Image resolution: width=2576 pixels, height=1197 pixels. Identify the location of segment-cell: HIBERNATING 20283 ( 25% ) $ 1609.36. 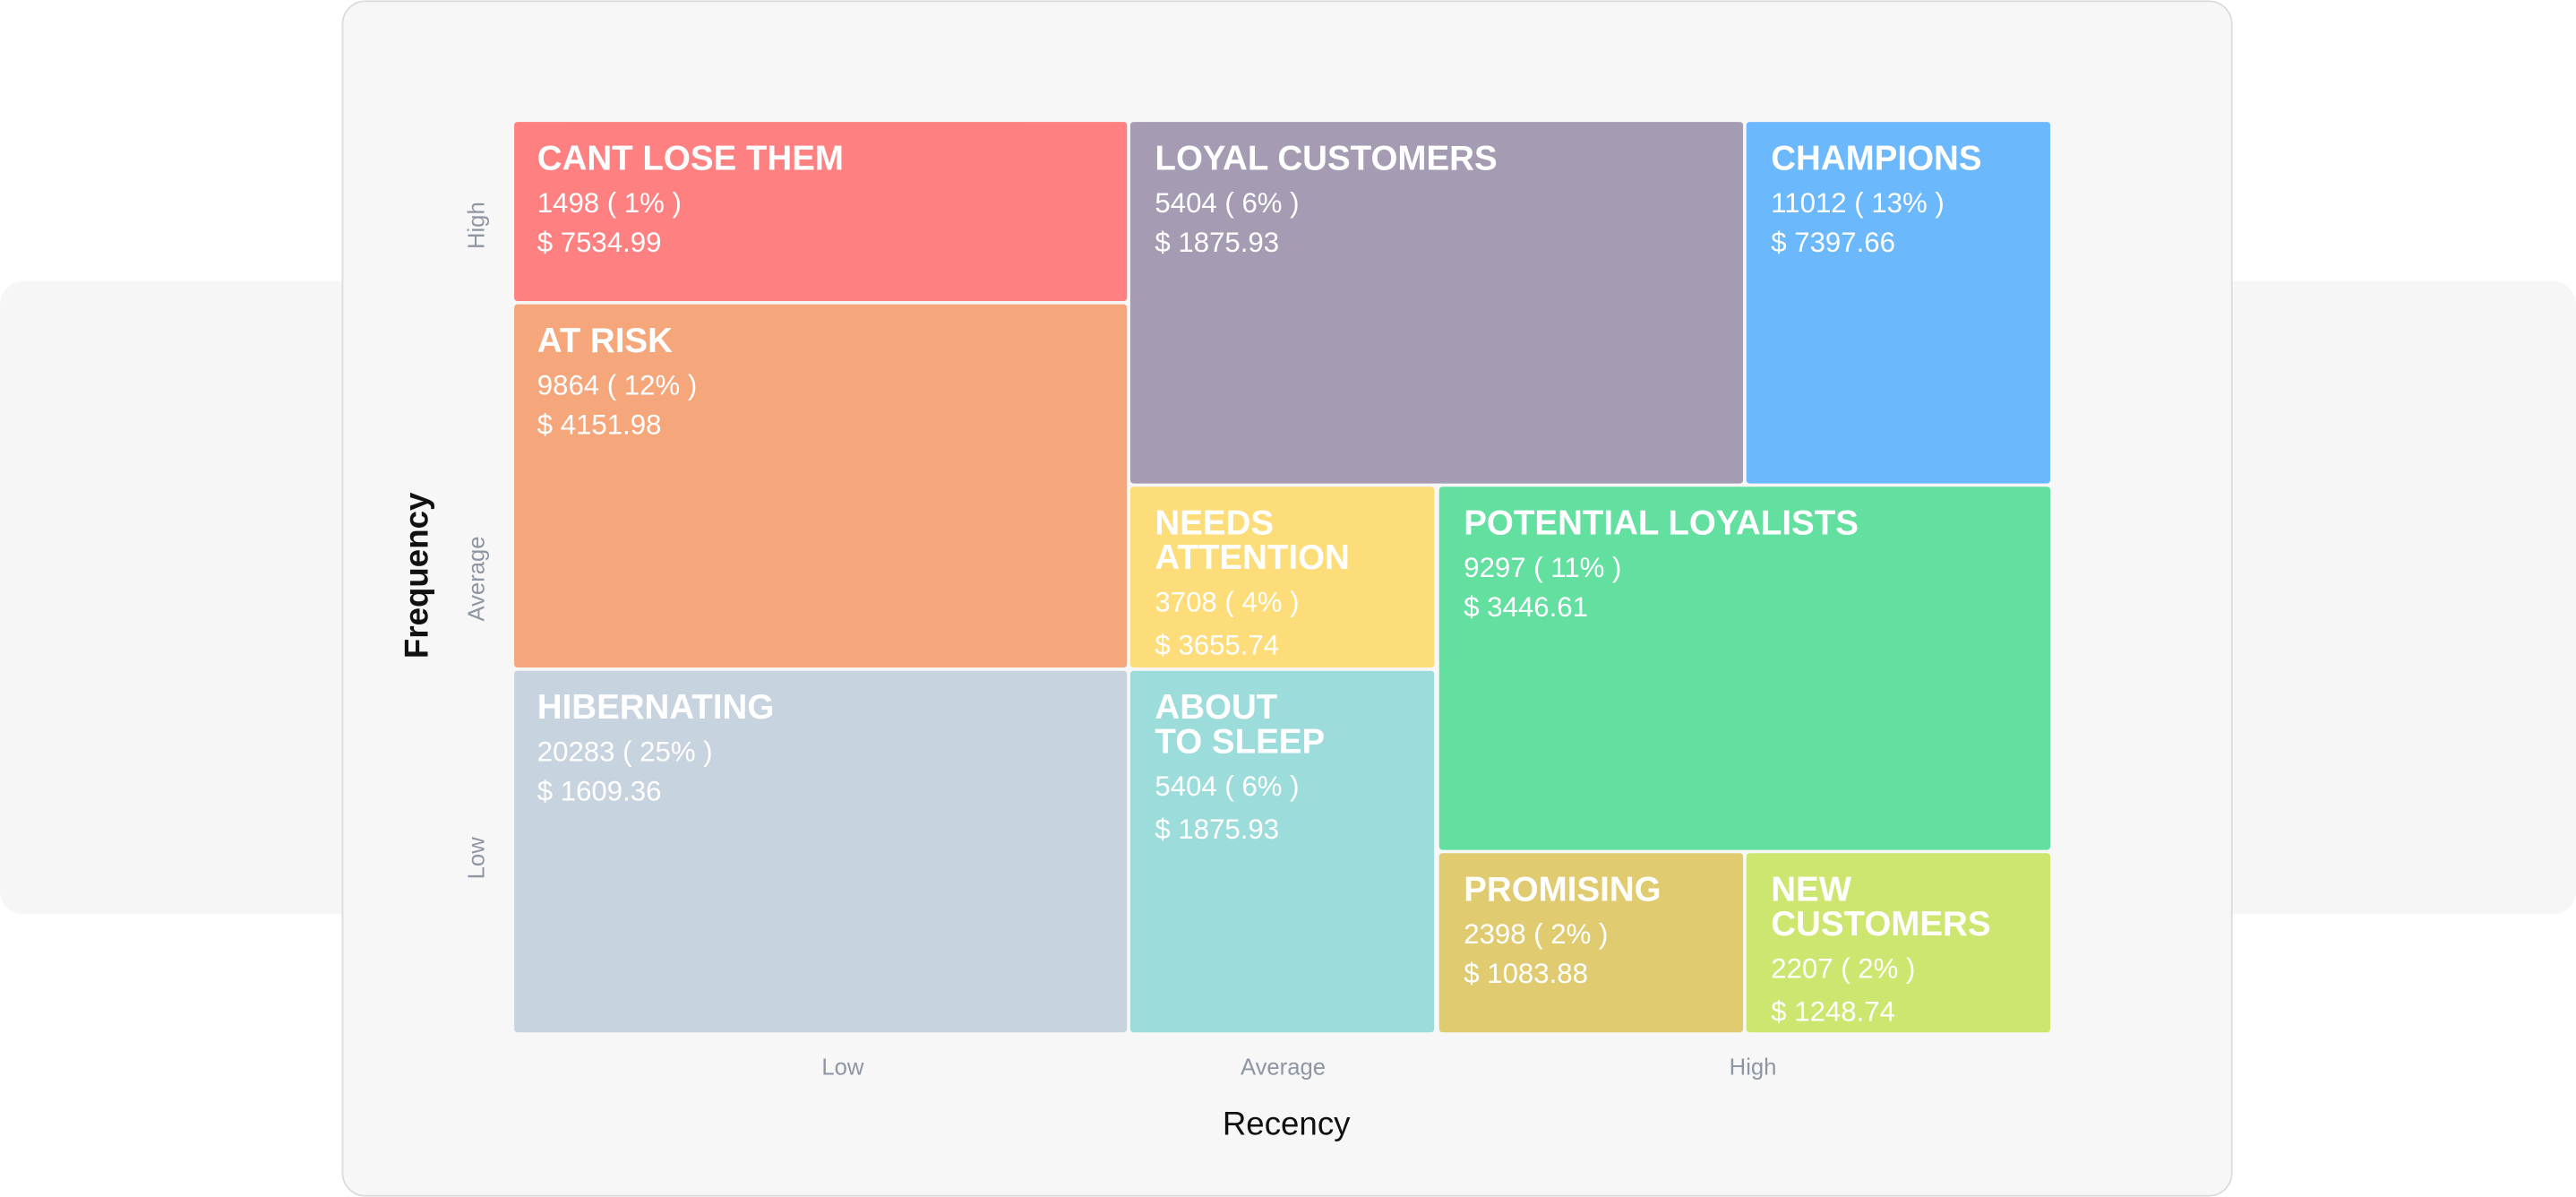
(821, 851).